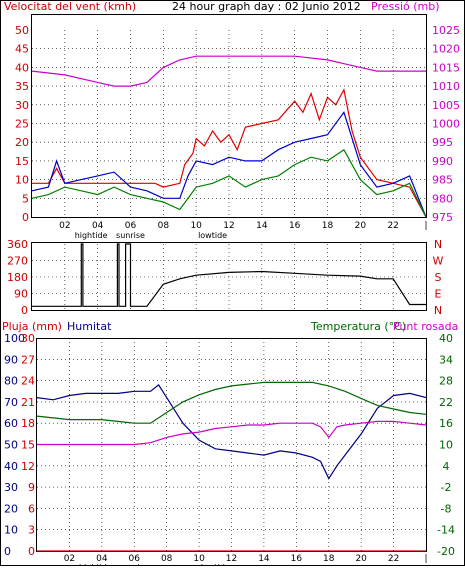 The image size is (465, 570). What do you see at coordinates (22, 86) in the screenshot?
I see `wind-tick-label: 35` at bounding box center [22, 86].